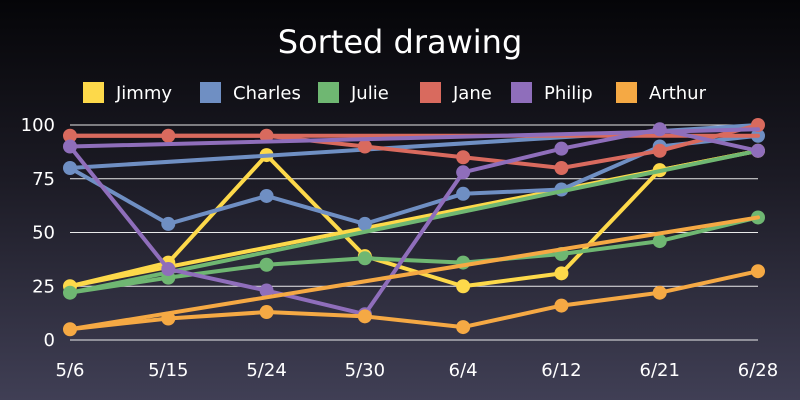 The height and width of the screenshot is (400, 800). Describe the element at coordinates (70, 370) in the screenshot. I see `x-tick-label: 5/6` at that location.